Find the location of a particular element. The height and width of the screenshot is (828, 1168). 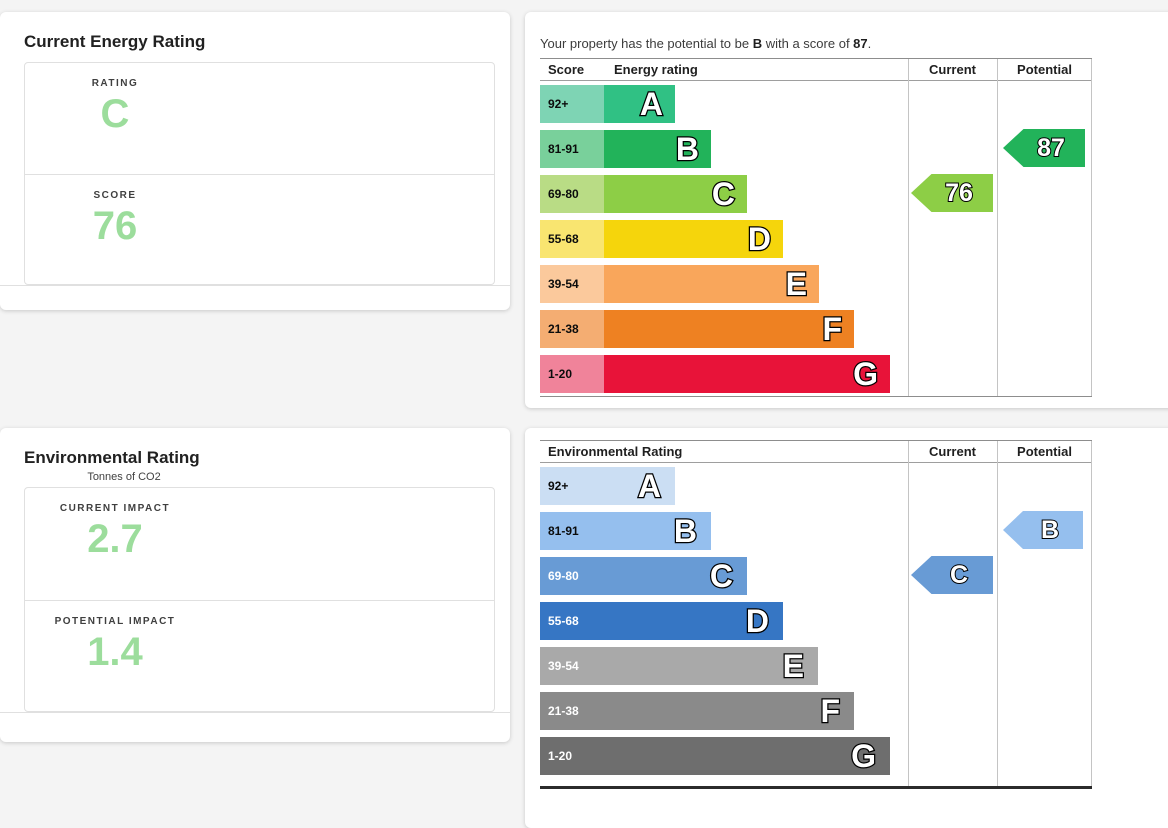

env-band-letter: E is located at coordinates (793, 665).